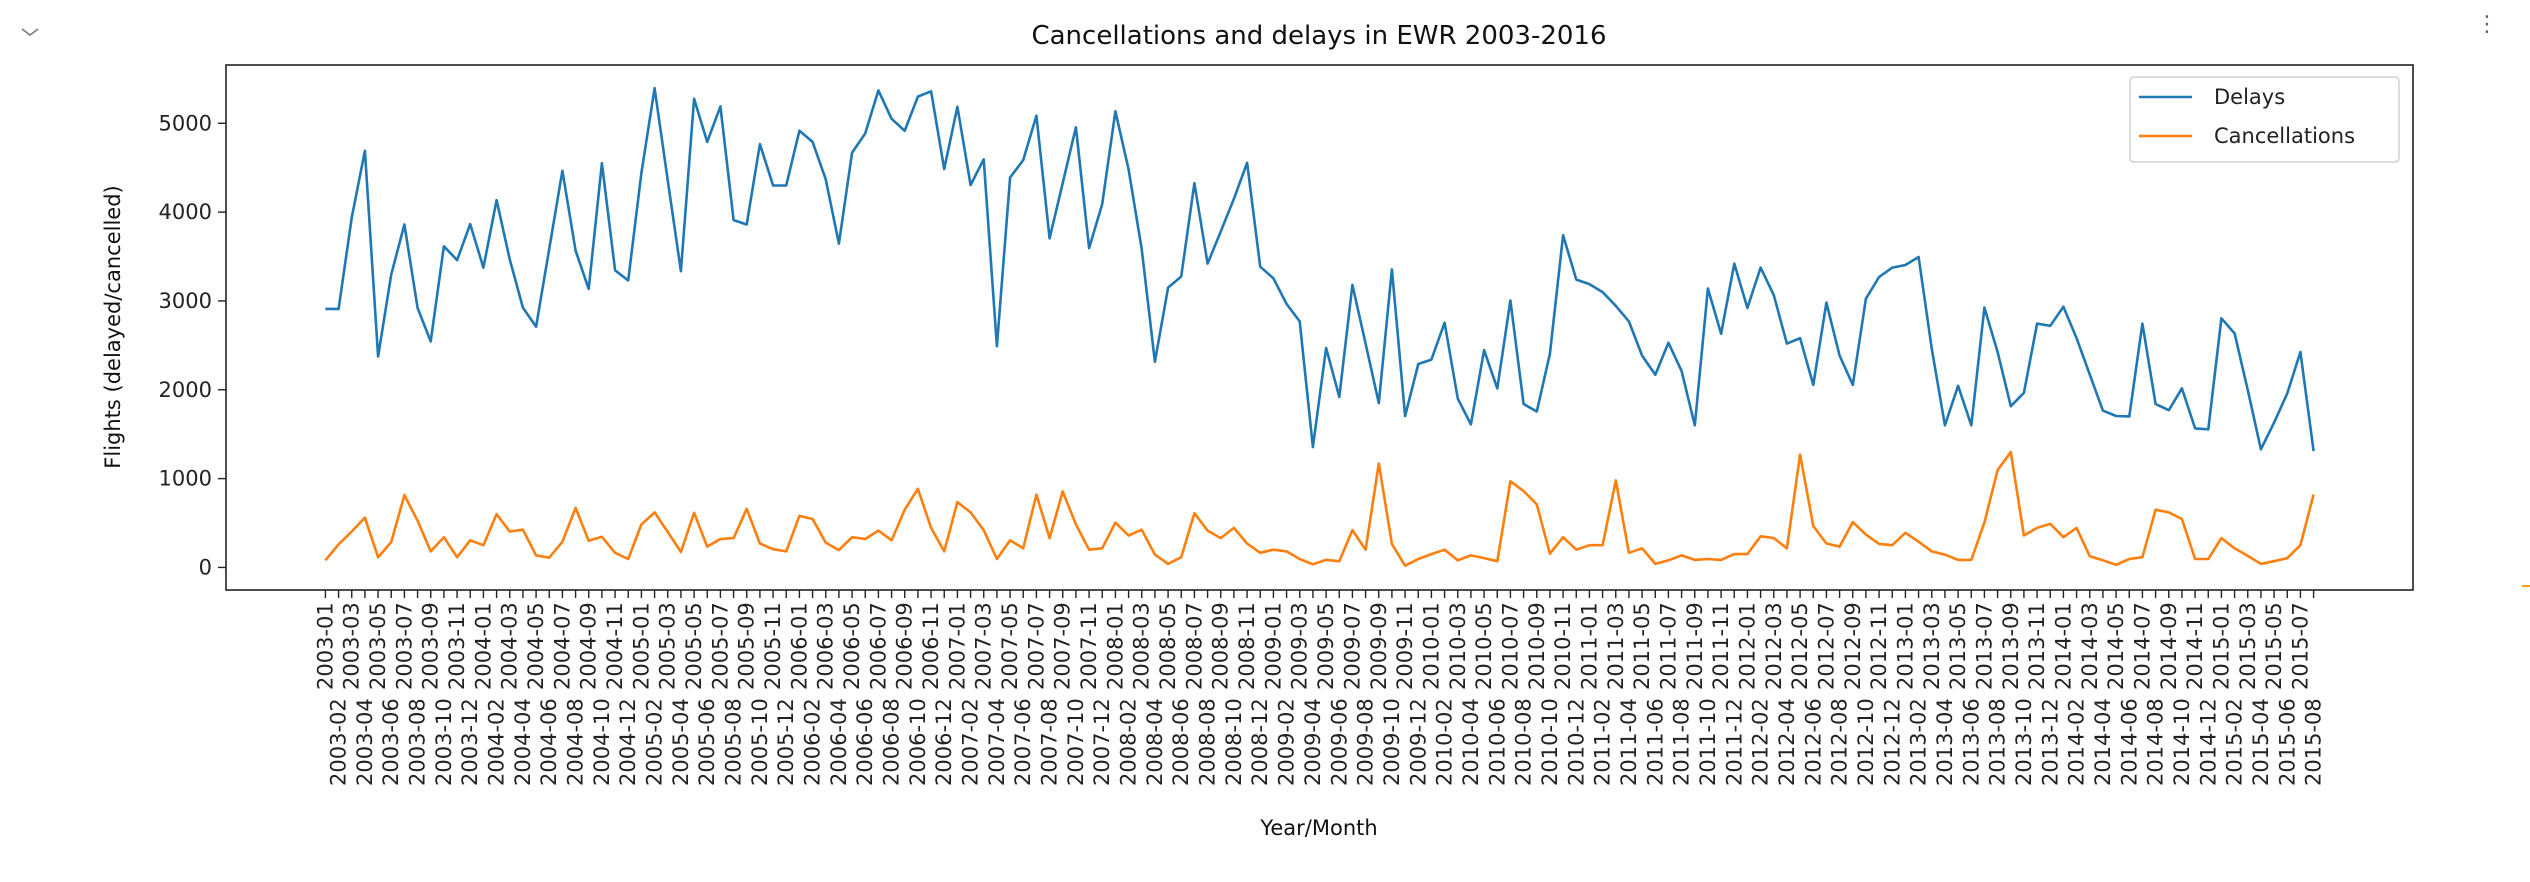 This screenshot has height=882, width=2530. What do you see at coordinates (1050, 742) in the screenshot?
I see `x-tick-label: 2007-08` at bounding box center [1050, 742].